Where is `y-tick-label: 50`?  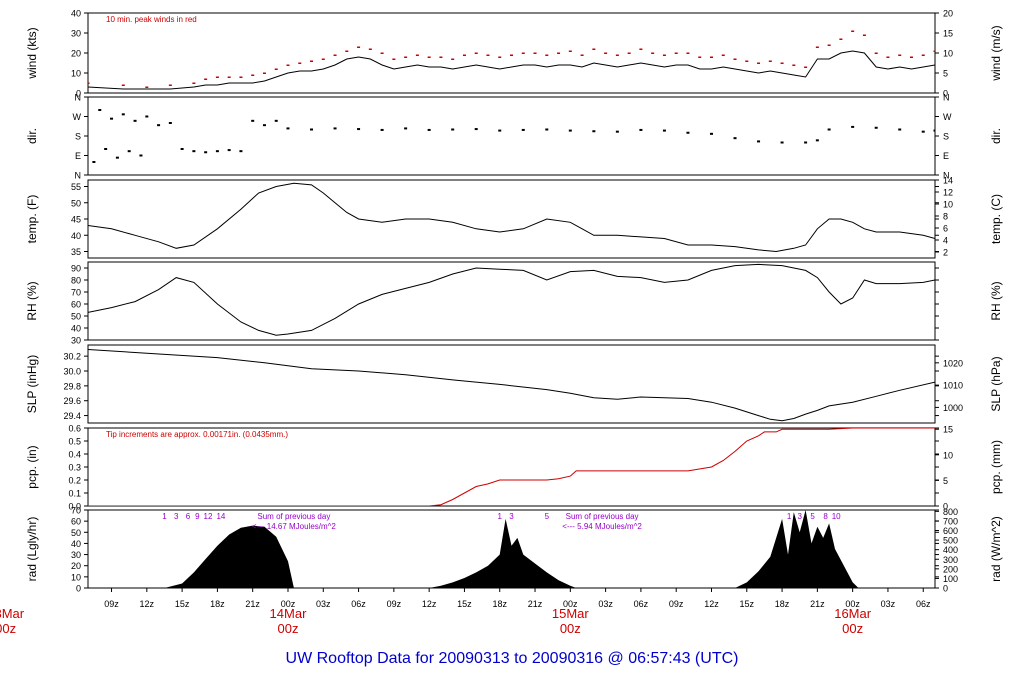 y-tick-label: 50 is located at coordinates (76, 533).